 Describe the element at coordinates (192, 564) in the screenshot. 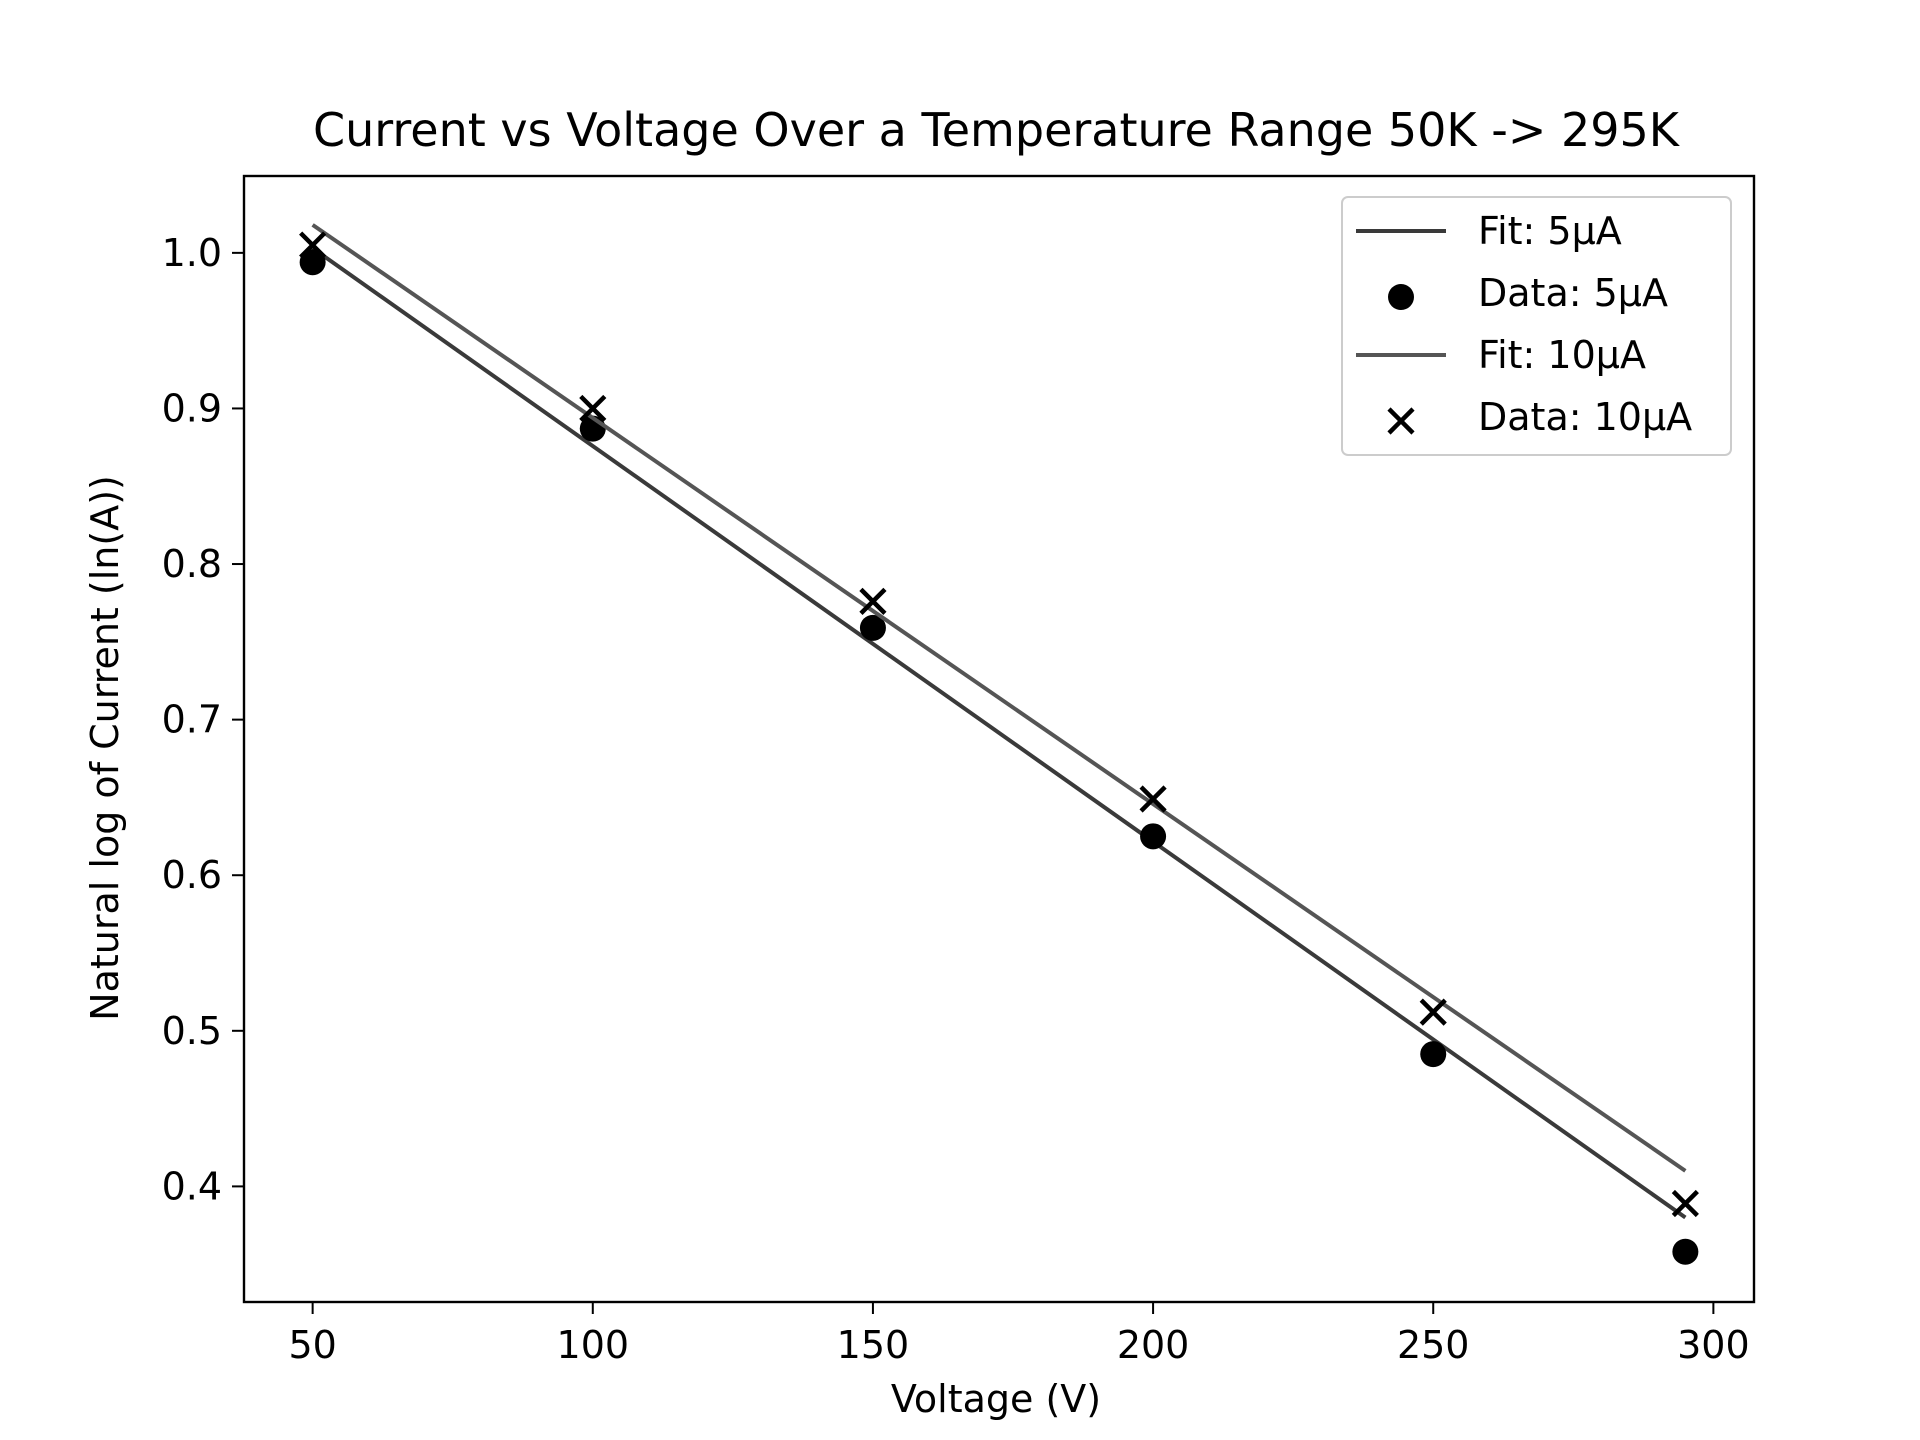

I see `y-tick-label: 0.8` at that location.